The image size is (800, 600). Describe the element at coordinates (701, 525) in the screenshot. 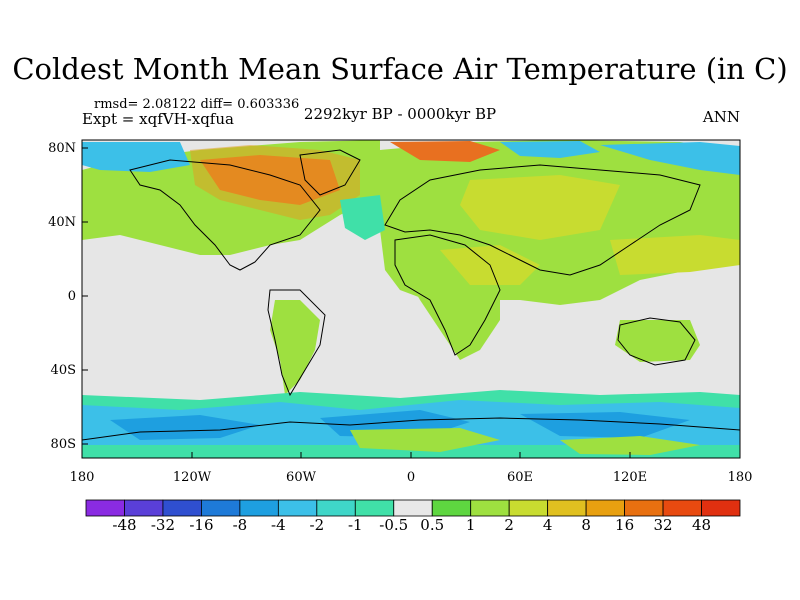

I see `colorbar-label: 48` at that location.